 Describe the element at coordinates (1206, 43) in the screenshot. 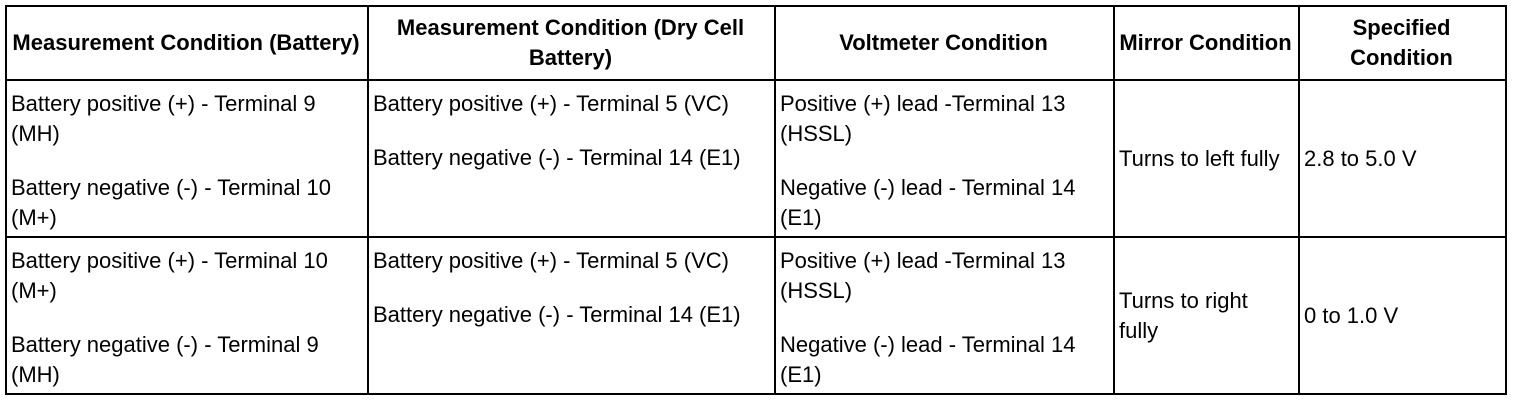

I see `header-mirror-condition: Mirror Condition` at that location.